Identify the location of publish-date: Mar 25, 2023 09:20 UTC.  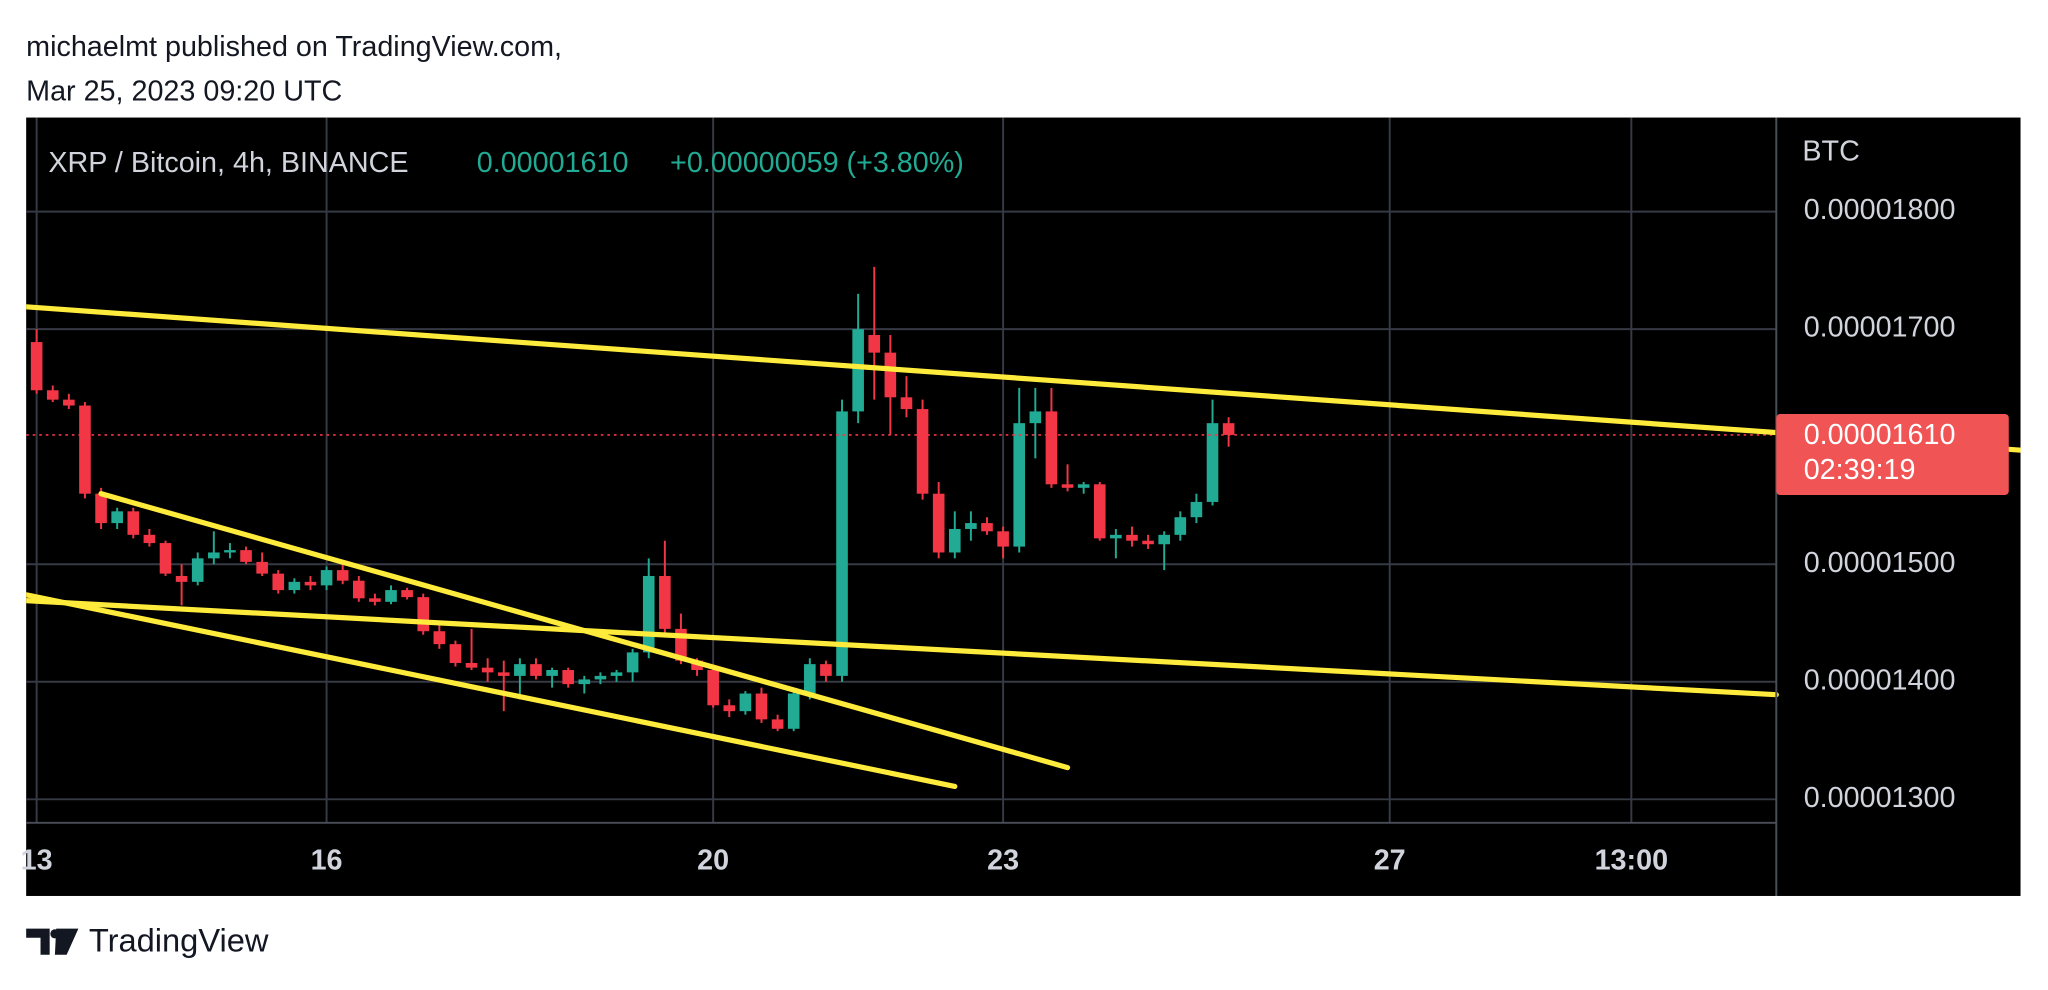
(184, 91).